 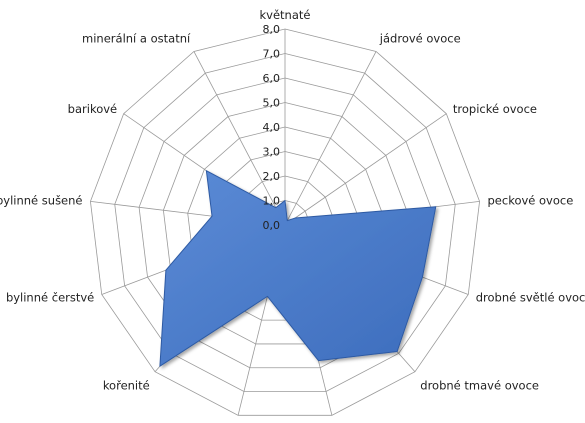 I want to click on category-label: jádrové ovoce, so click(x=420, y=38).